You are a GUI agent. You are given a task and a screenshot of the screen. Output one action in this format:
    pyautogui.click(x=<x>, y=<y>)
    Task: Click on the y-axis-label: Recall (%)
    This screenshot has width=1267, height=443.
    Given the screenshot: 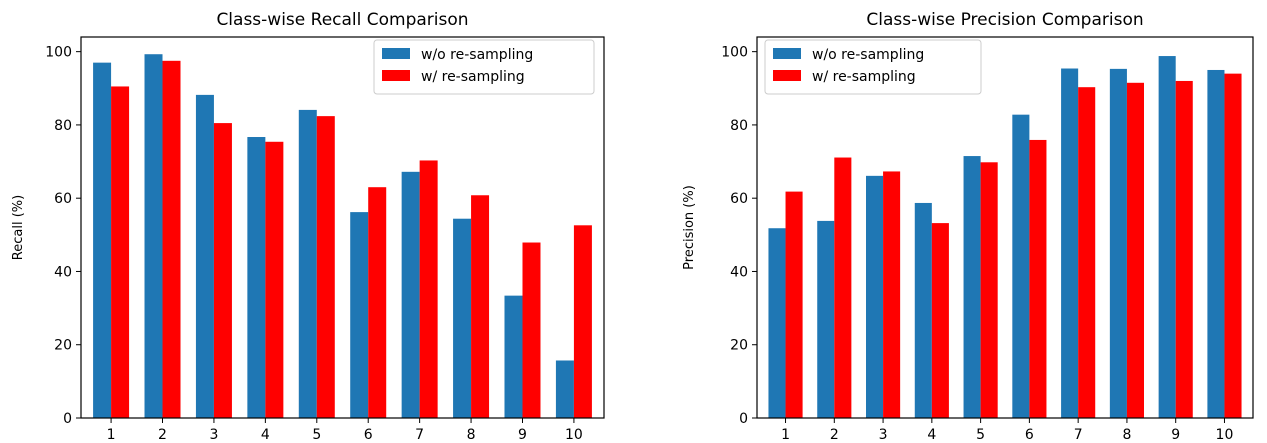 What is the action you would take?
    pyautogui.click(x=18, y=227)
    